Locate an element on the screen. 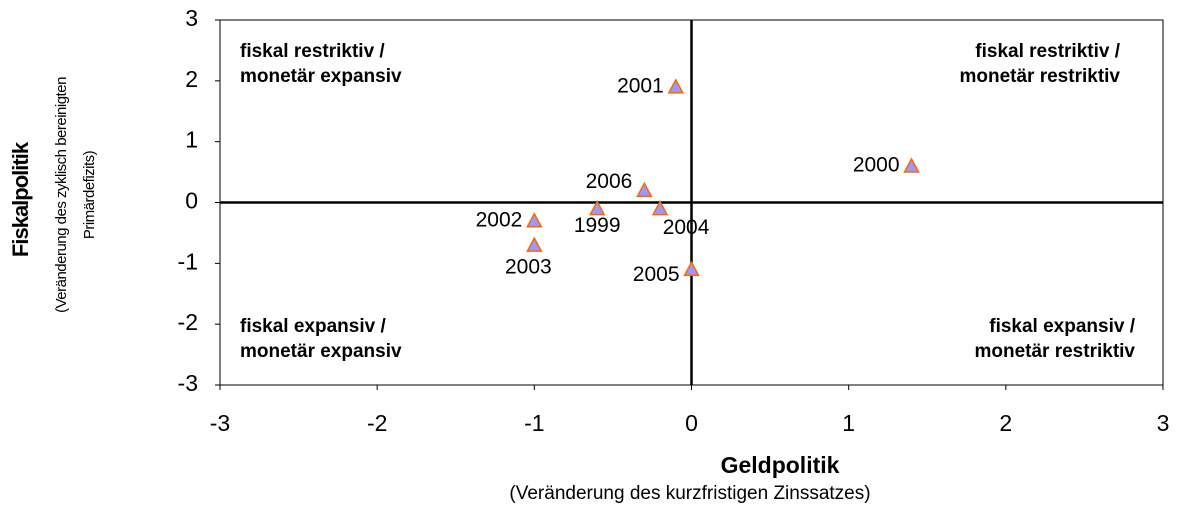 The height and width of the screenshot is (508, 1180). x-tick-label: 3 is located at coordinates (1163, 423).